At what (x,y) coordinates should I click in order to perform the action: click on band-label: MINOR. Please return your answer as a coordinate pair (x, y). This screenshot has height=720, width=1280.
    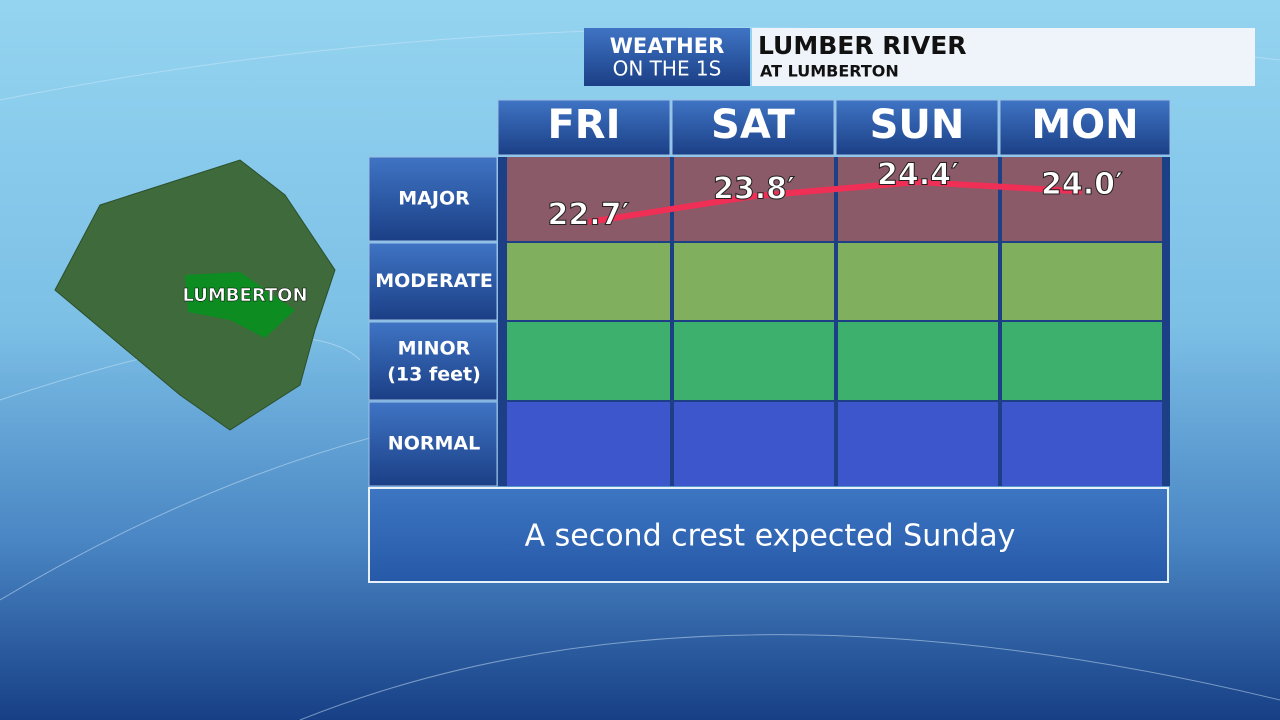
    Looking at the image, I should click on (434, 349).